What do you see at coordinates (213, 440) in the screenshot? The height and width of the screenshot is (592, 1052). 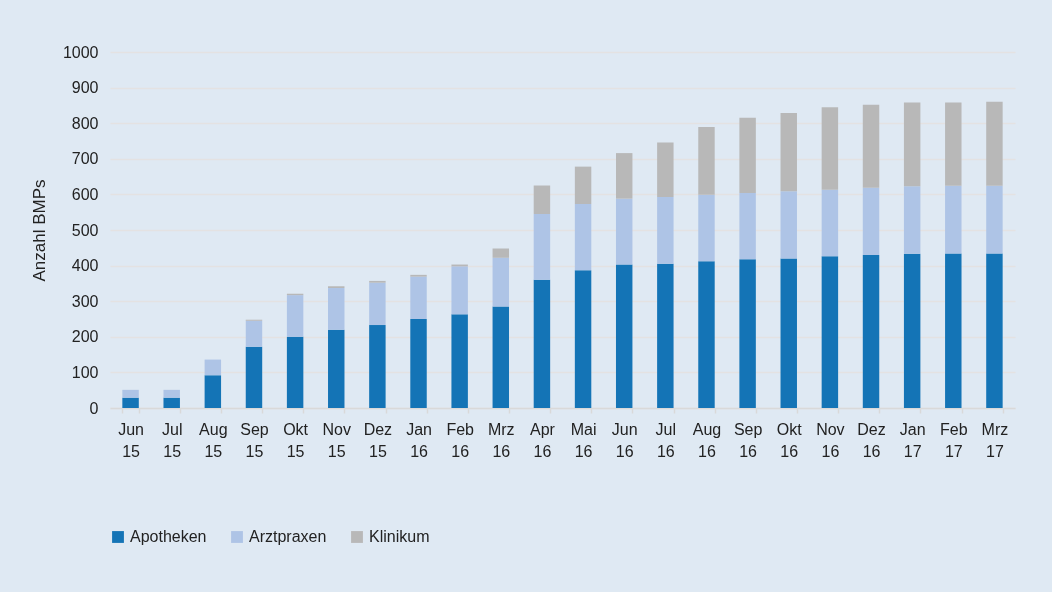 I see `x-tick-label: Aug 15` at bounding box center [213, 440].